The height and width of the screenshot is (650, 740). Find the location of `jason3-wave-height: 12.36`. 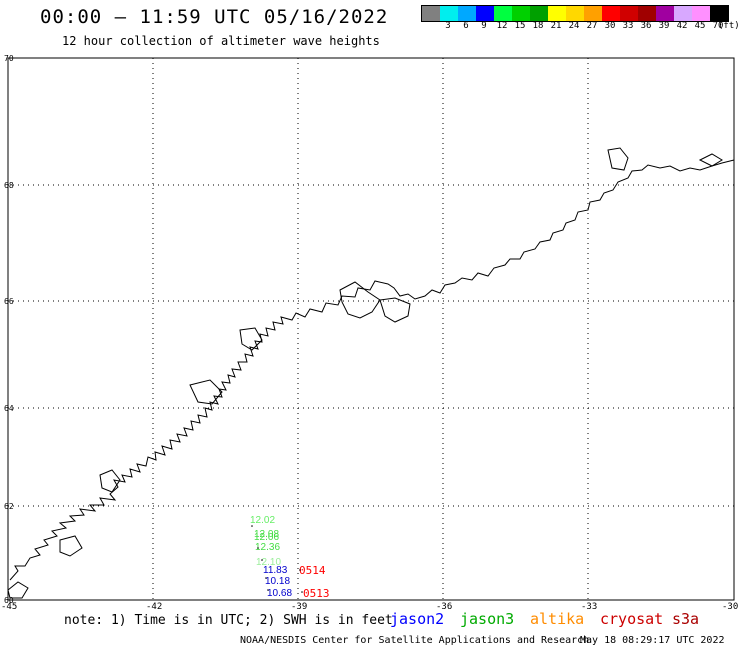

jason3-wave-height: 12.36 is located at coordinates (267, 547).